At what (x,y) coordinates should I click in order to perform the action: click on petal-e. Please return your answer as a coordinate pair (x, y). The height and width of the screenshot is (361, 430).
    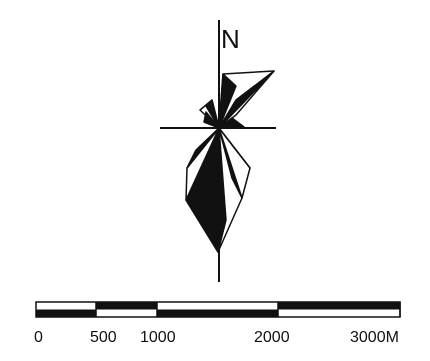
    Looking at the image, I should click on (231, 123).